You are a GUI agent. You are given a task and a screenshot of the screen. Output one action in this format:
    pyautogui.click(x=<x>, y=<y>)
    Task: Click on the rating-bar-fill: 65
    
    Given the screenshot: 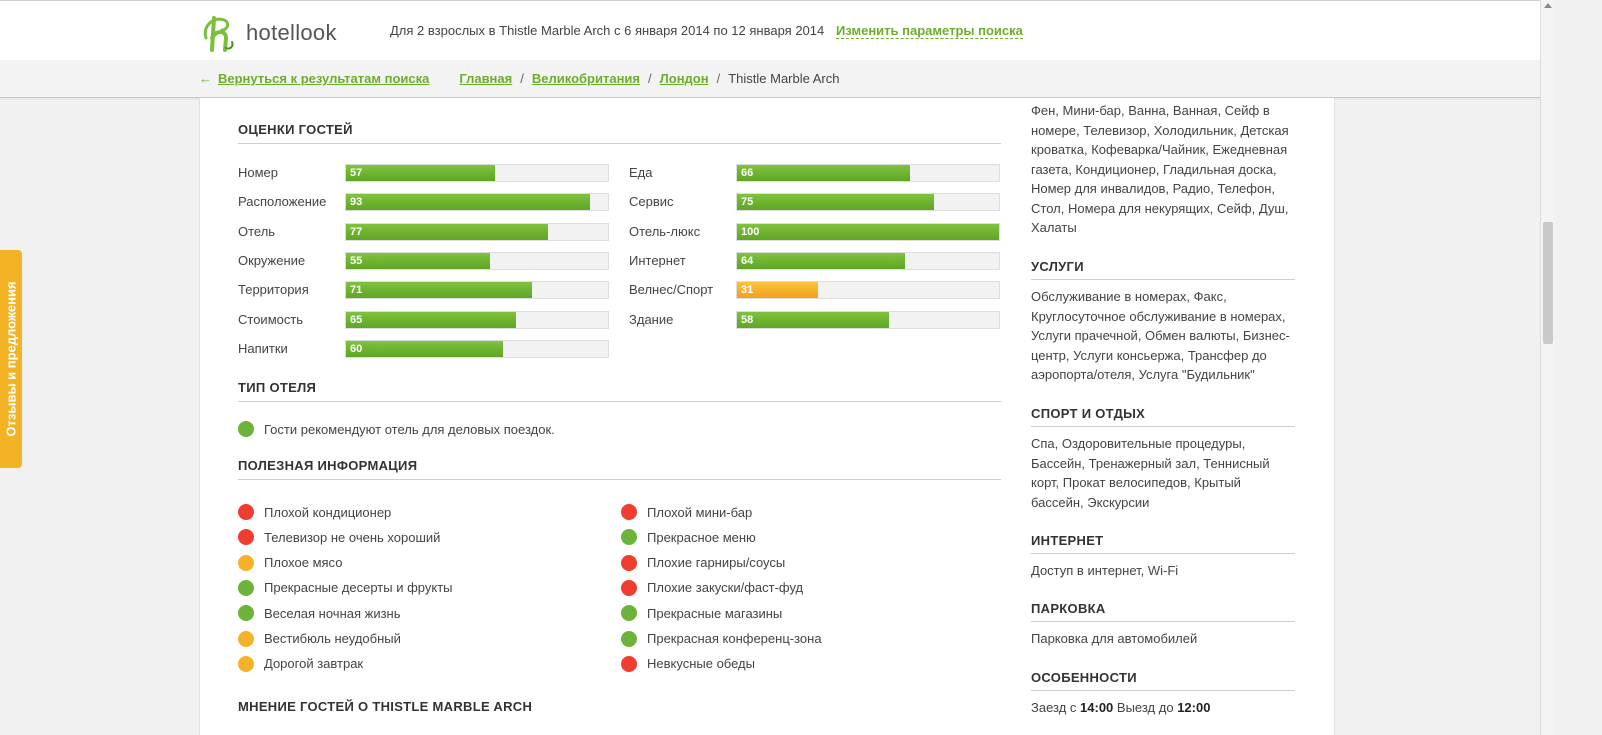 What is the action you would take?
    pyautogui.click(x=431, y=319)
    